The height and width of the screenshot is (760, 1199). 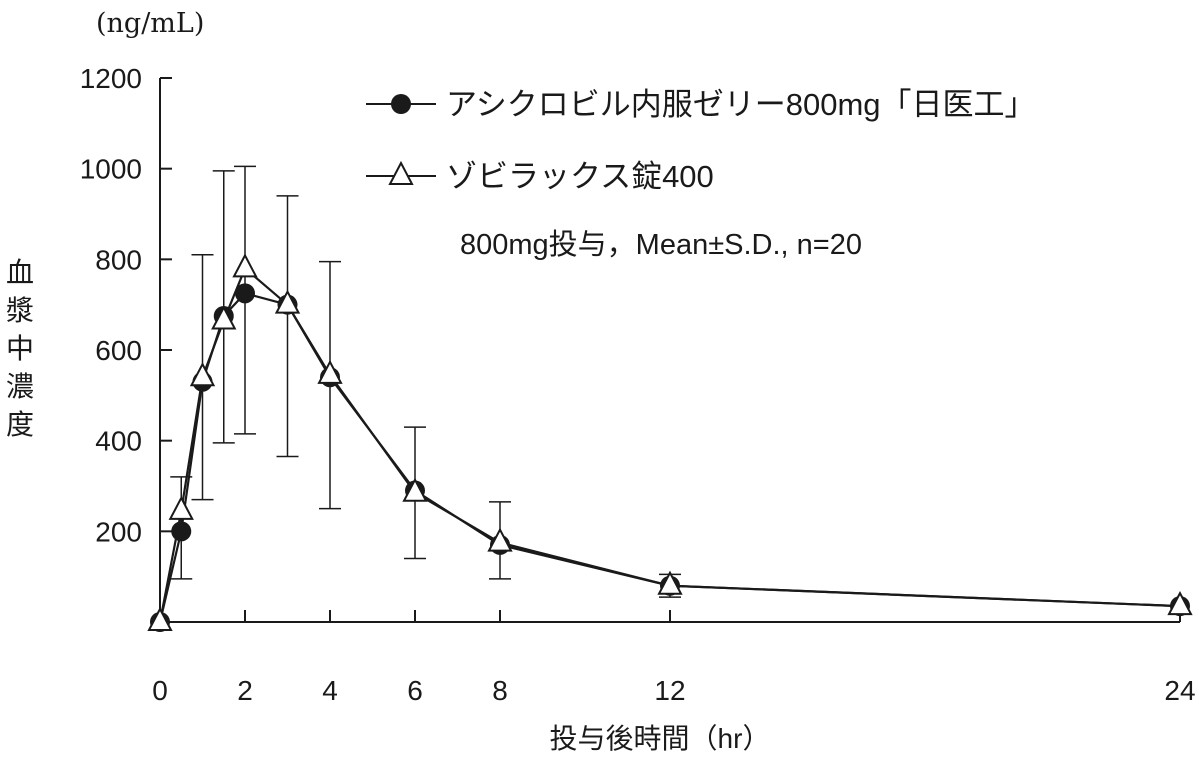 I want to click on y-tick-label-400: 400, so click(x=118, y=441).